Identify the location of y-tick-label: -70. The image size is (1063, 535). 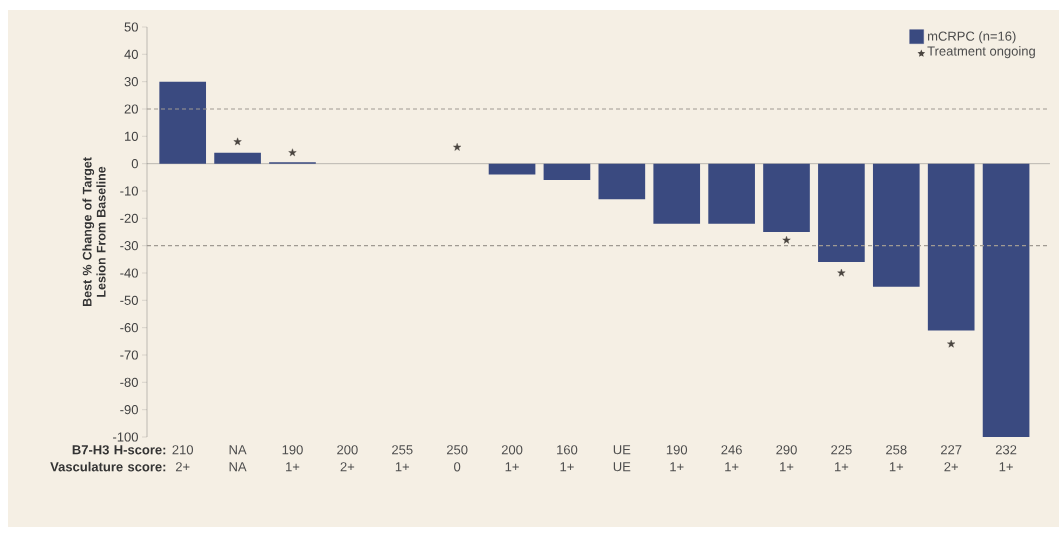
(129, 355).